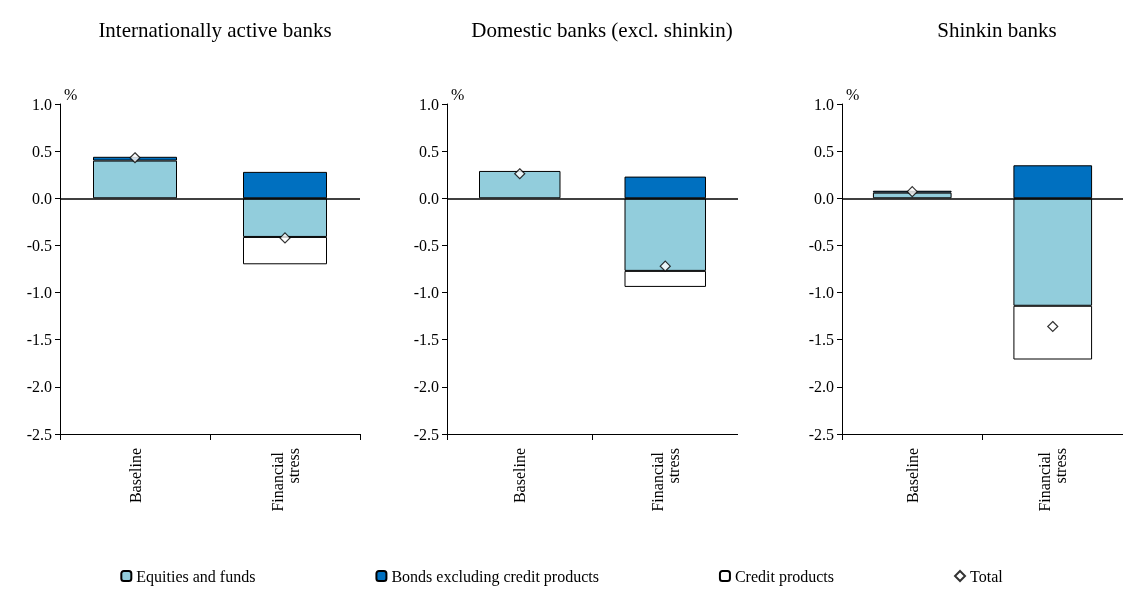  What do you see at coordinates (495, 576) in the screenshot?
I see `legend-label: Bonds excluding credit products` at bounding box center [495, 576].